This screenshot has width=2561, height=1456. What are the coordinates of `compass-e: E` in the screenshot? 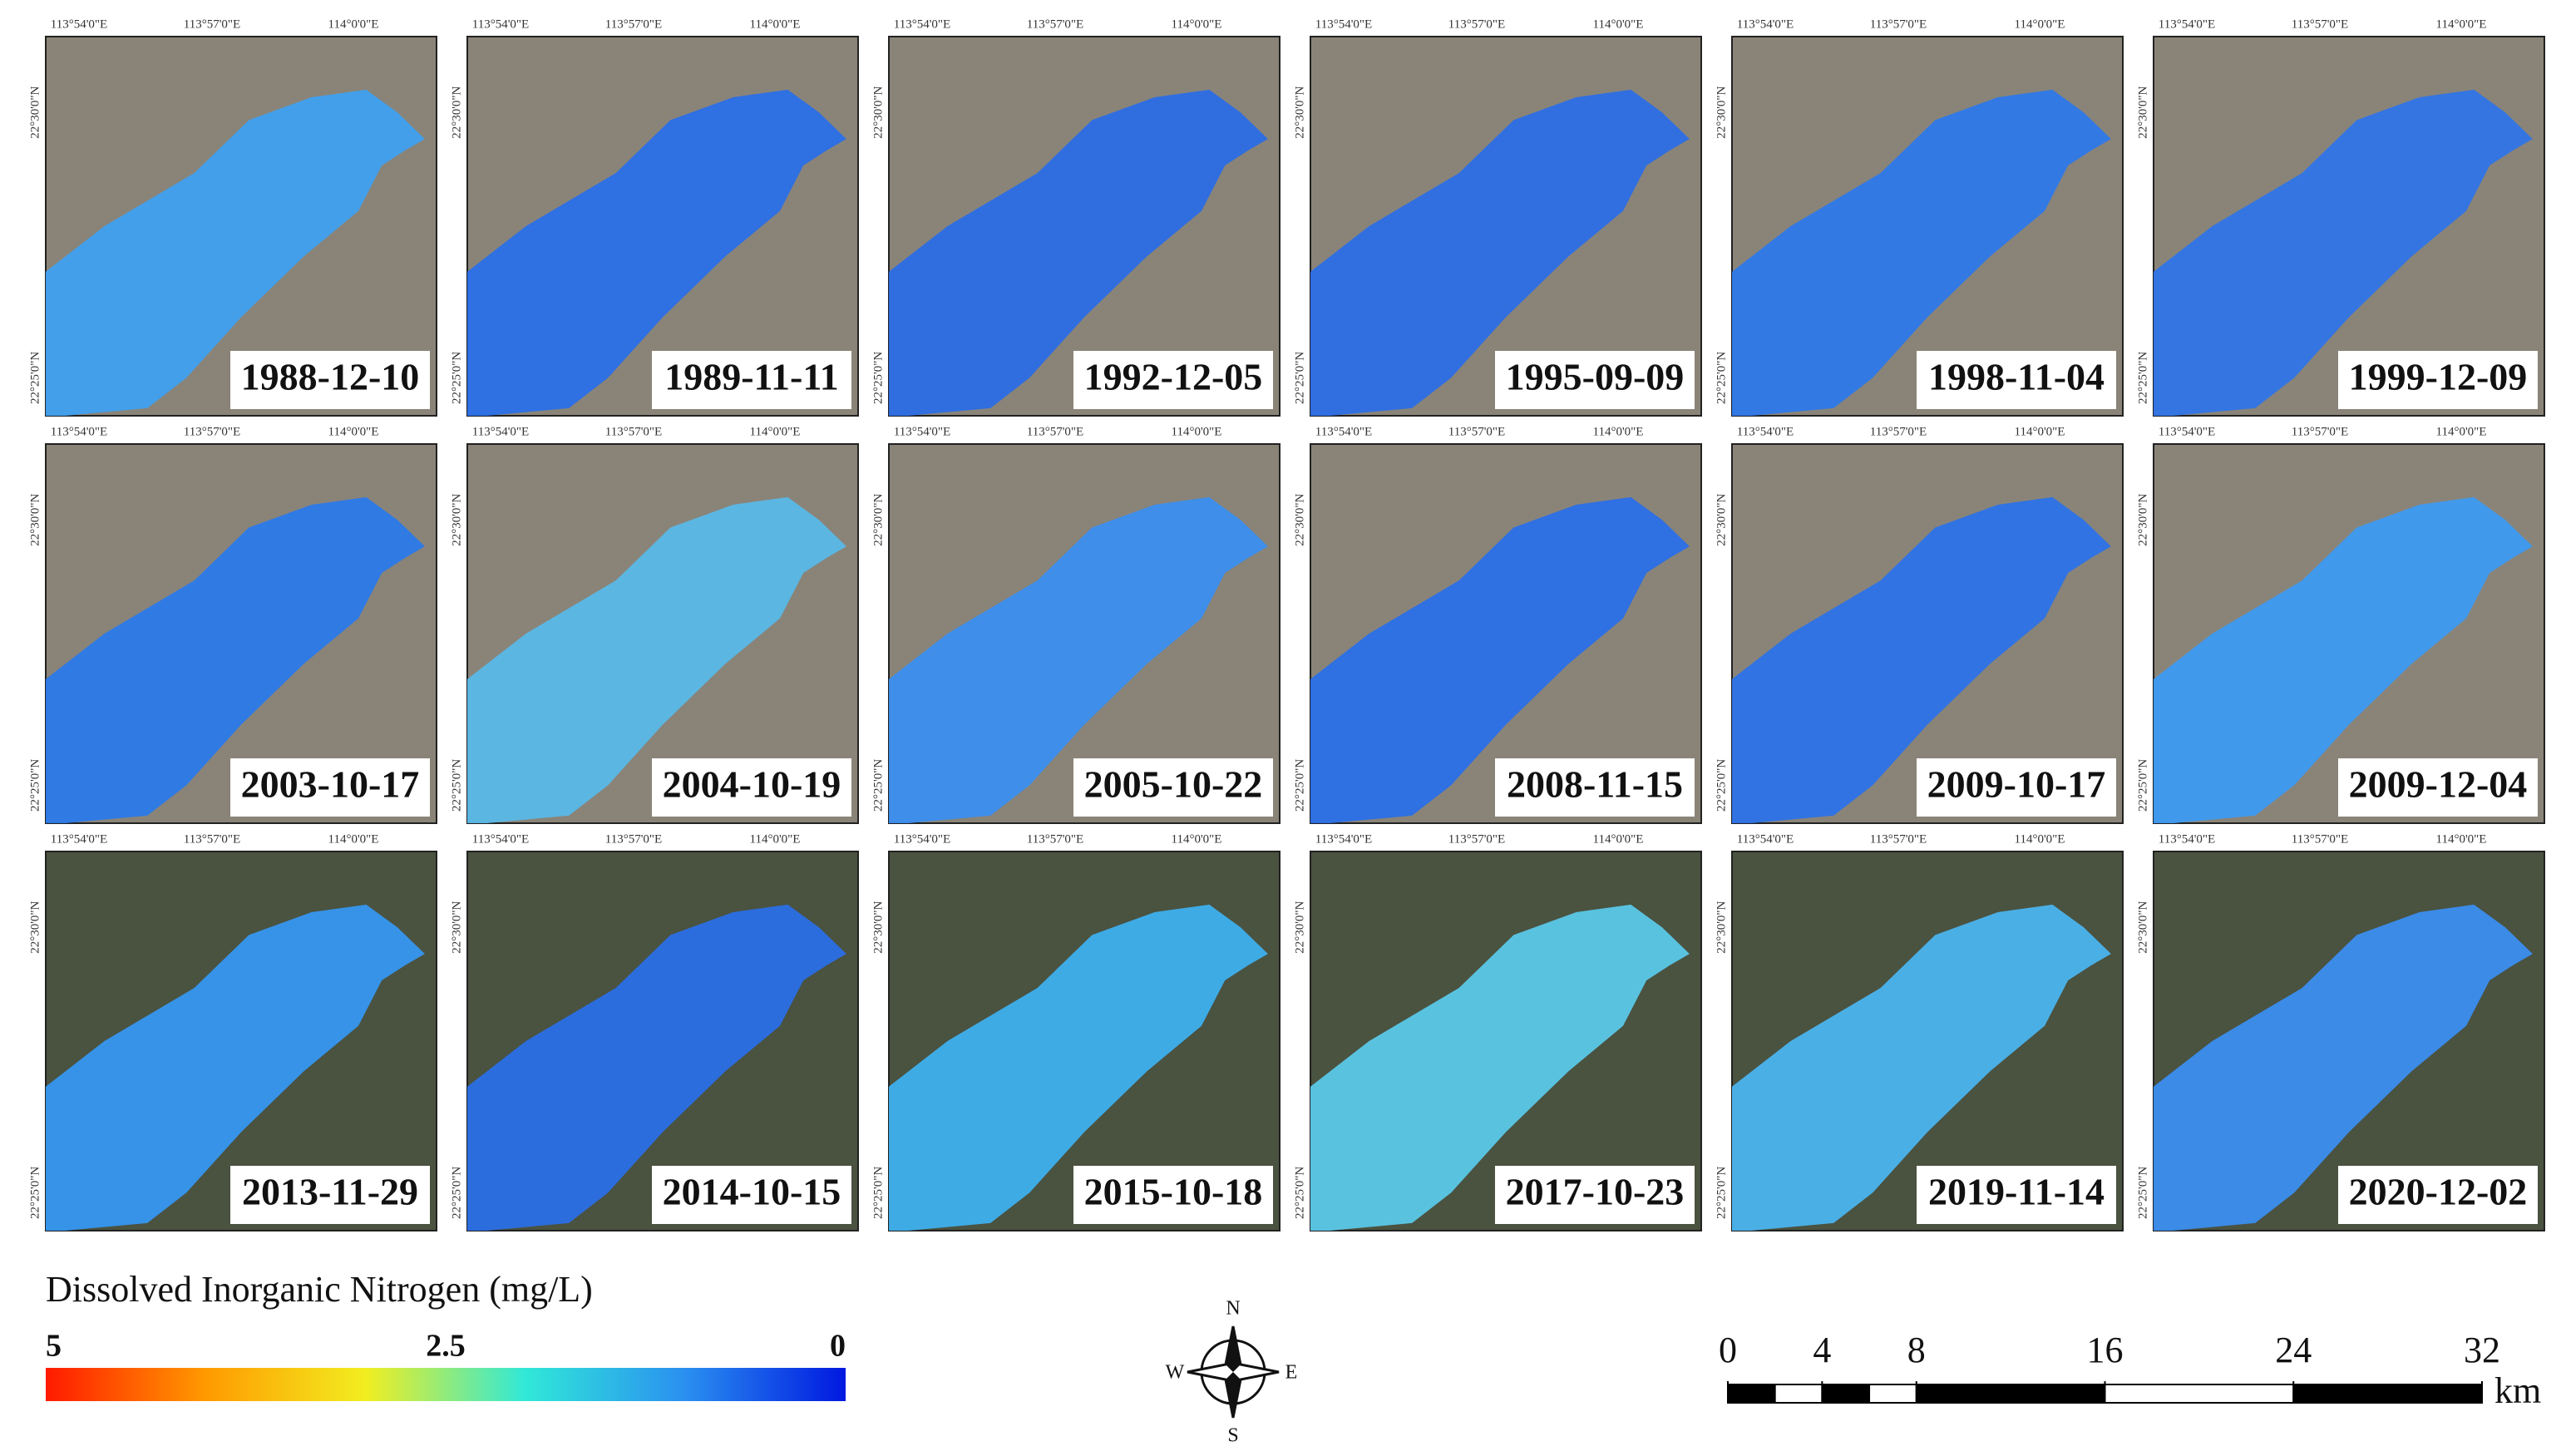 It's located at (1291, 1373).